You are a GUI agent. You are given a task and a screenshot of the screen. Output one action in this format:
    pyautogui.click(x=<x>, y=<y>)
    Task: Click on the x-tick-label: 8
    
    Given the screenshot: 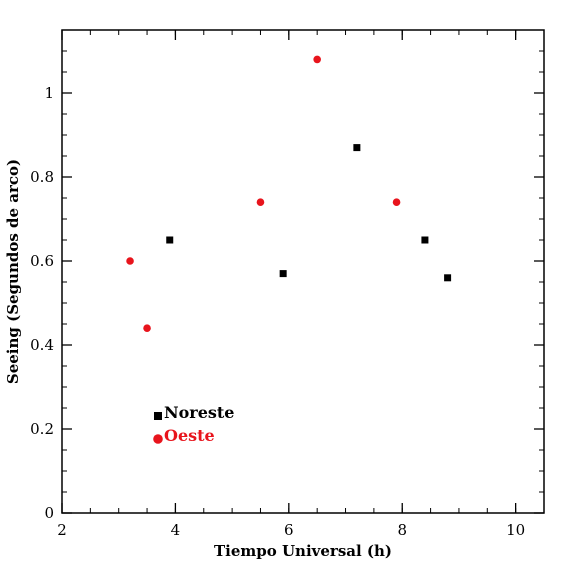 What is the action you would take?
    pyautogui.click(x=402, y=530)
    